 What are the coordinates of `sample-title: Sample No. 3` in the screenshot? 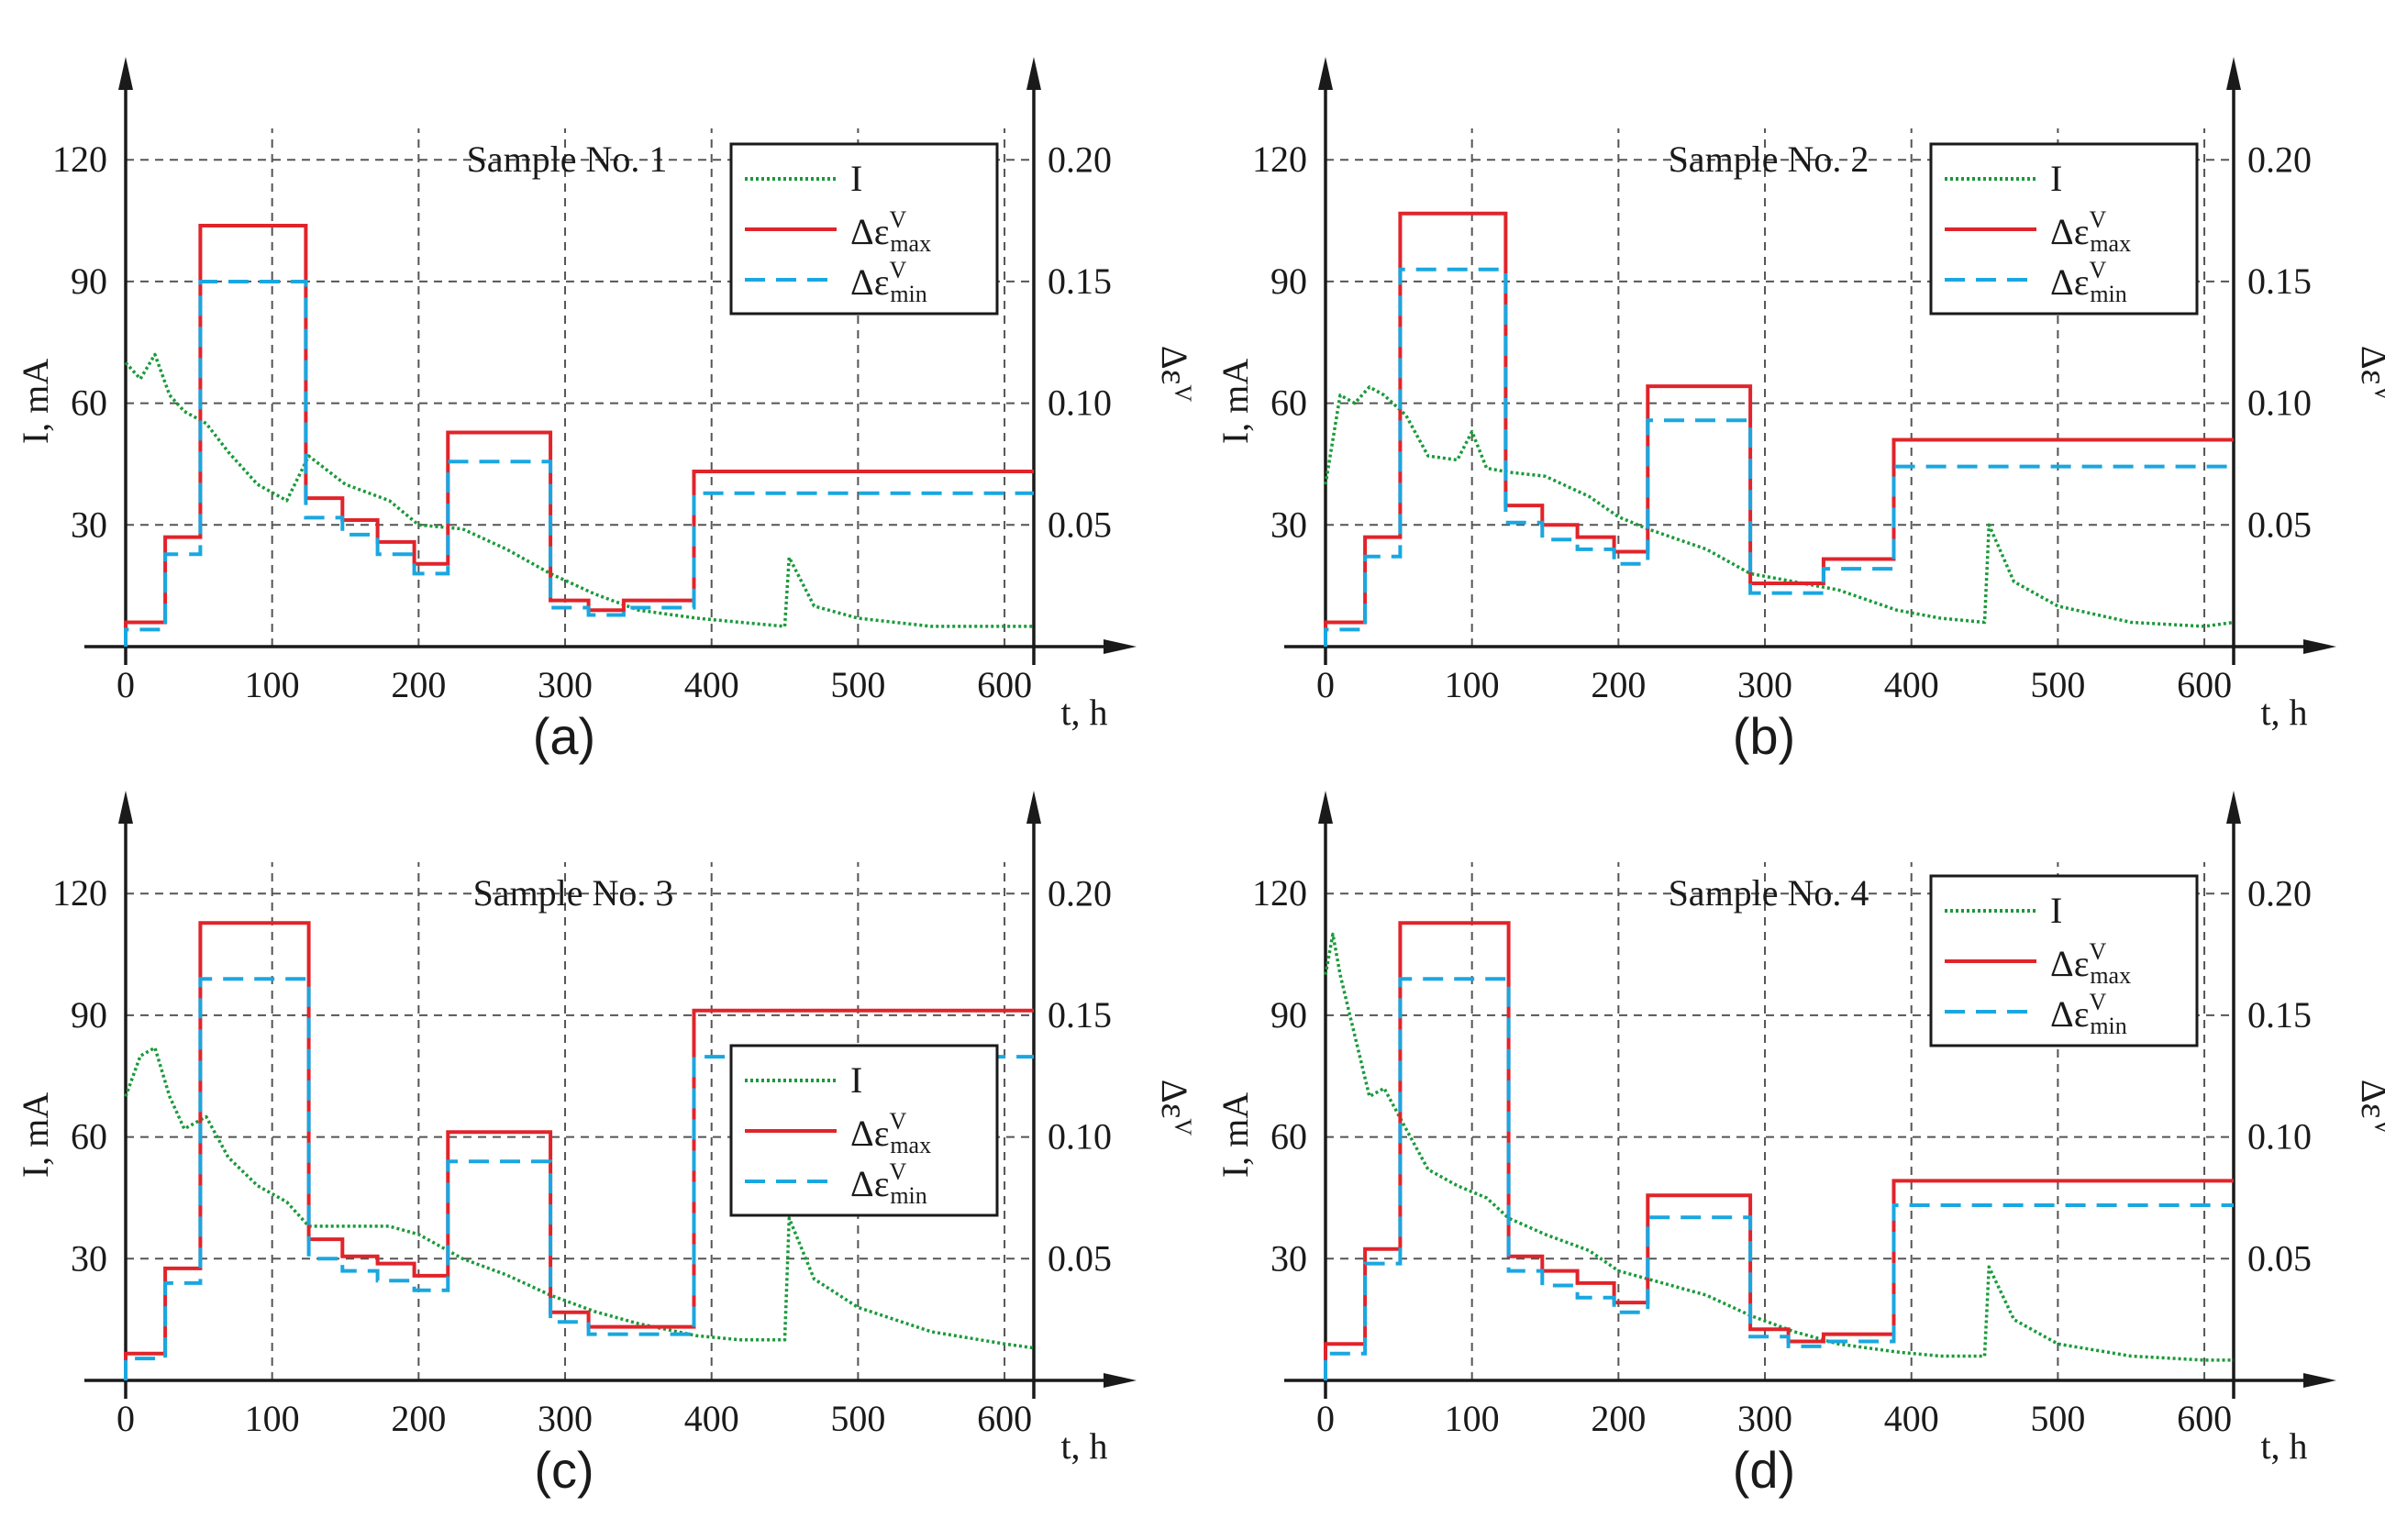 It's located at (573, 893).